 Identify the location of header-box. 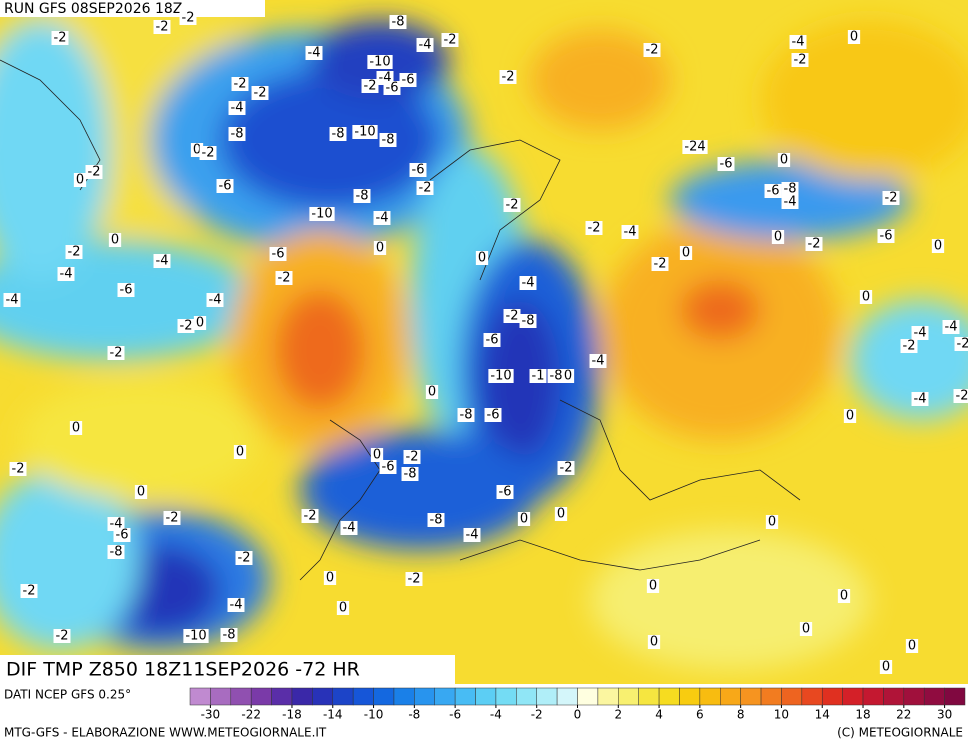
(132, 8).